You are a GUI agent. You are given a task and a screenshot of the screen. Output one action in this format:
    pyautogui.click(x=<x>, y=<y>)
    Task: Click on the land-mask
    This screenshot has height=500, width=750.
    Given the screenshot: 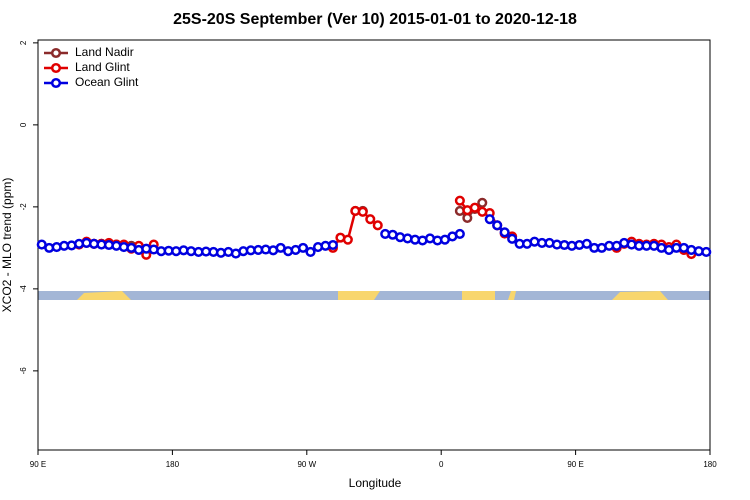 What is the action you would take?
    pyautogui.click(x=374, y=295)
    